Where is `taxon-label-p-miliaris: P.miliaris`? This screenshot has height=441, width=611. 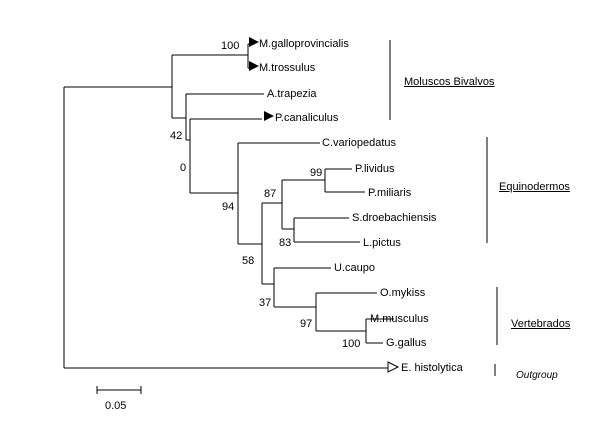
taxon-label-p-miliaris: P.miliaris is located at coordinates (390, 193).